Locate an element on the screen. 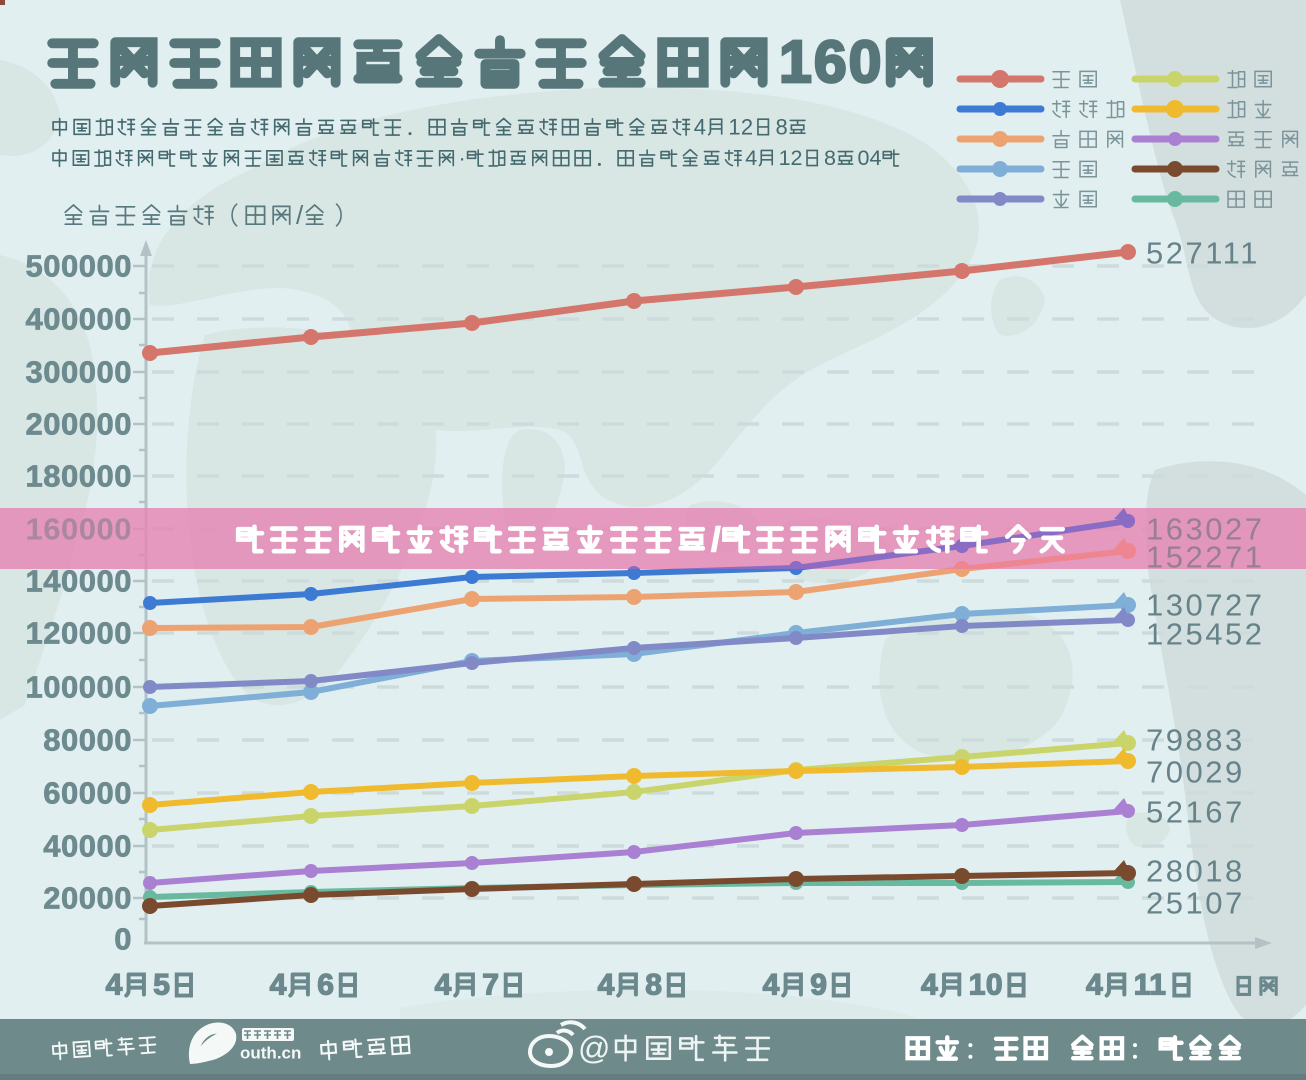 This screenshot has width=1306, height=1080. svg-text: 100000 is located at coordinates (79, 687).